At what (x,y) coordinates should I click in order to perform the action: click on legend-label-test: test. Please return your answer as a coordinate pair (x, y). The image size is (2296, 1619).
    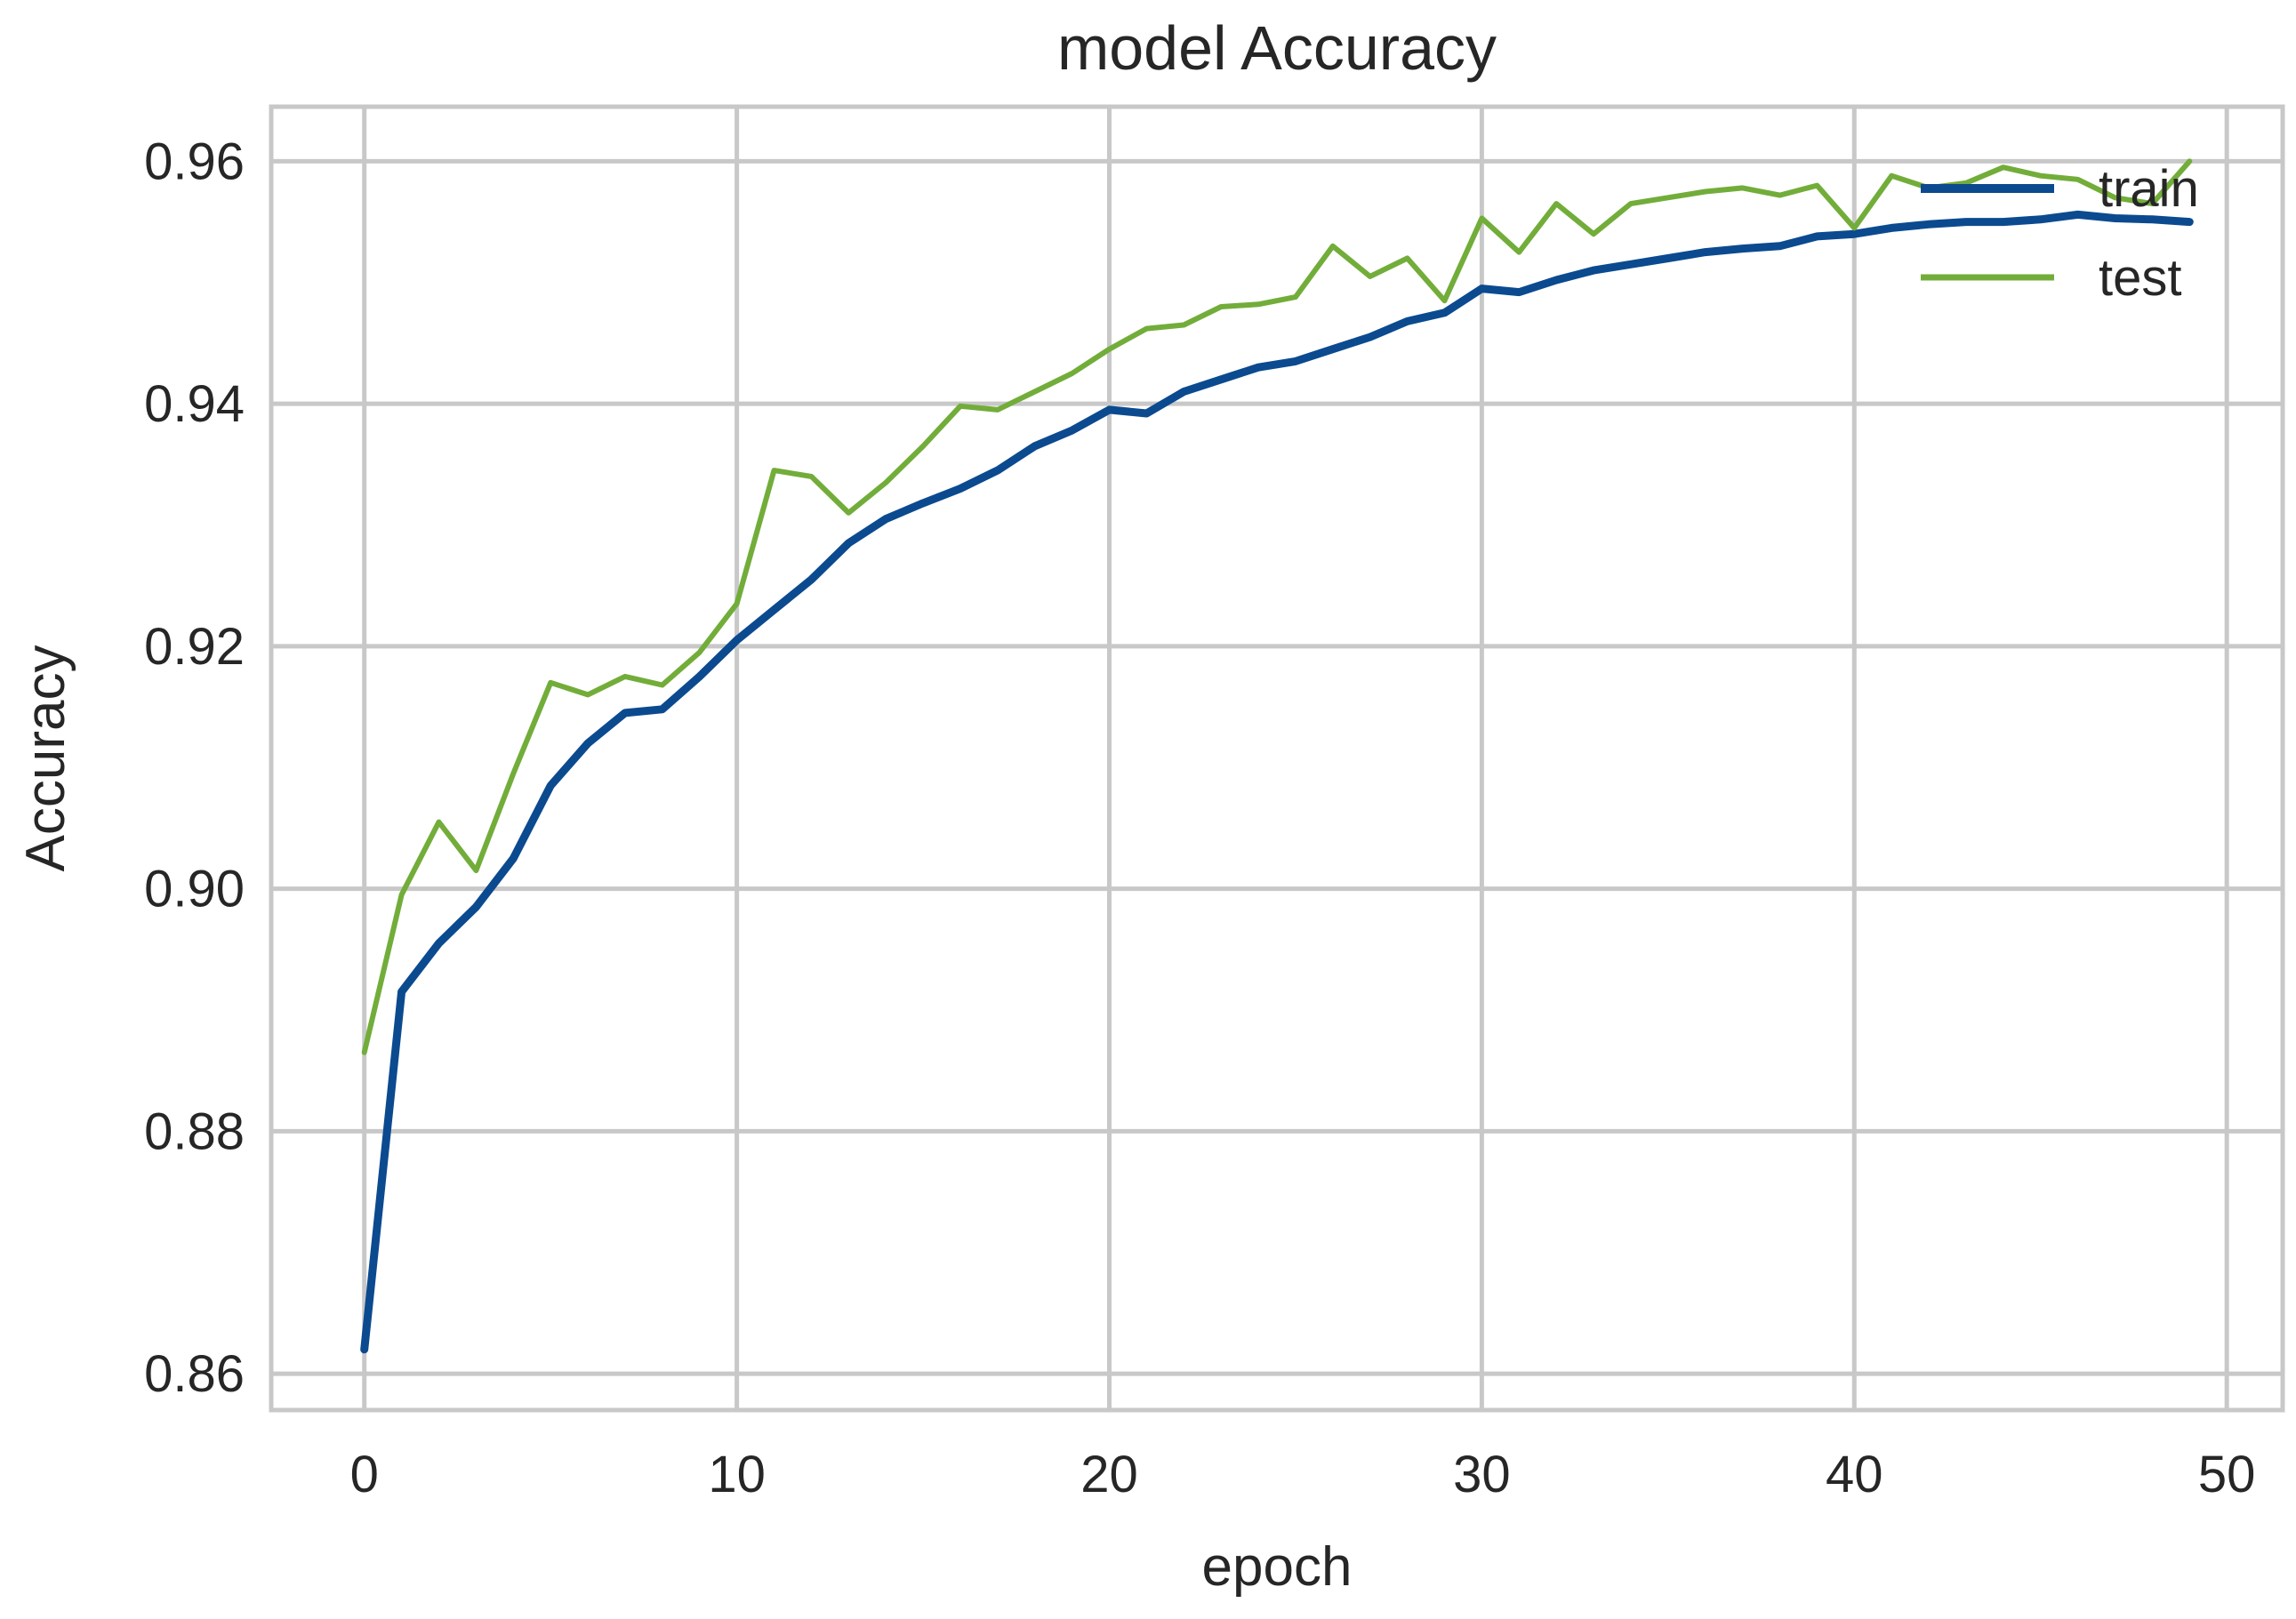
    Looking at the image, I should click on (2140, 278).